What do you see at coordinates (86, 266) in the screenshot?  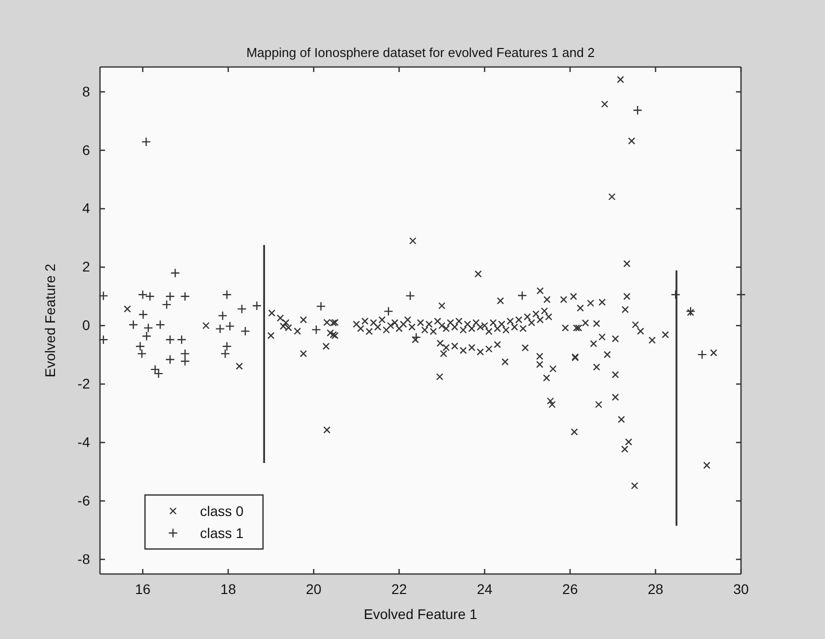 I see `y-tick-label: 2` at bounding box center [86, 266].